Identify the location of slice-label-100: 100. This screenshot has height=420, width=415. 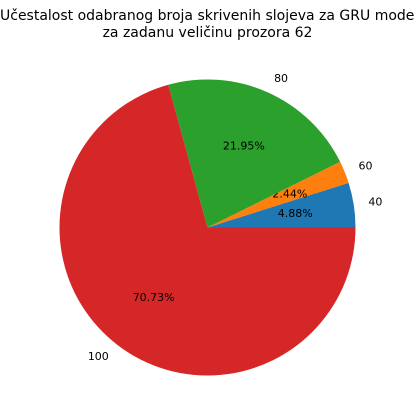
(98, 356).